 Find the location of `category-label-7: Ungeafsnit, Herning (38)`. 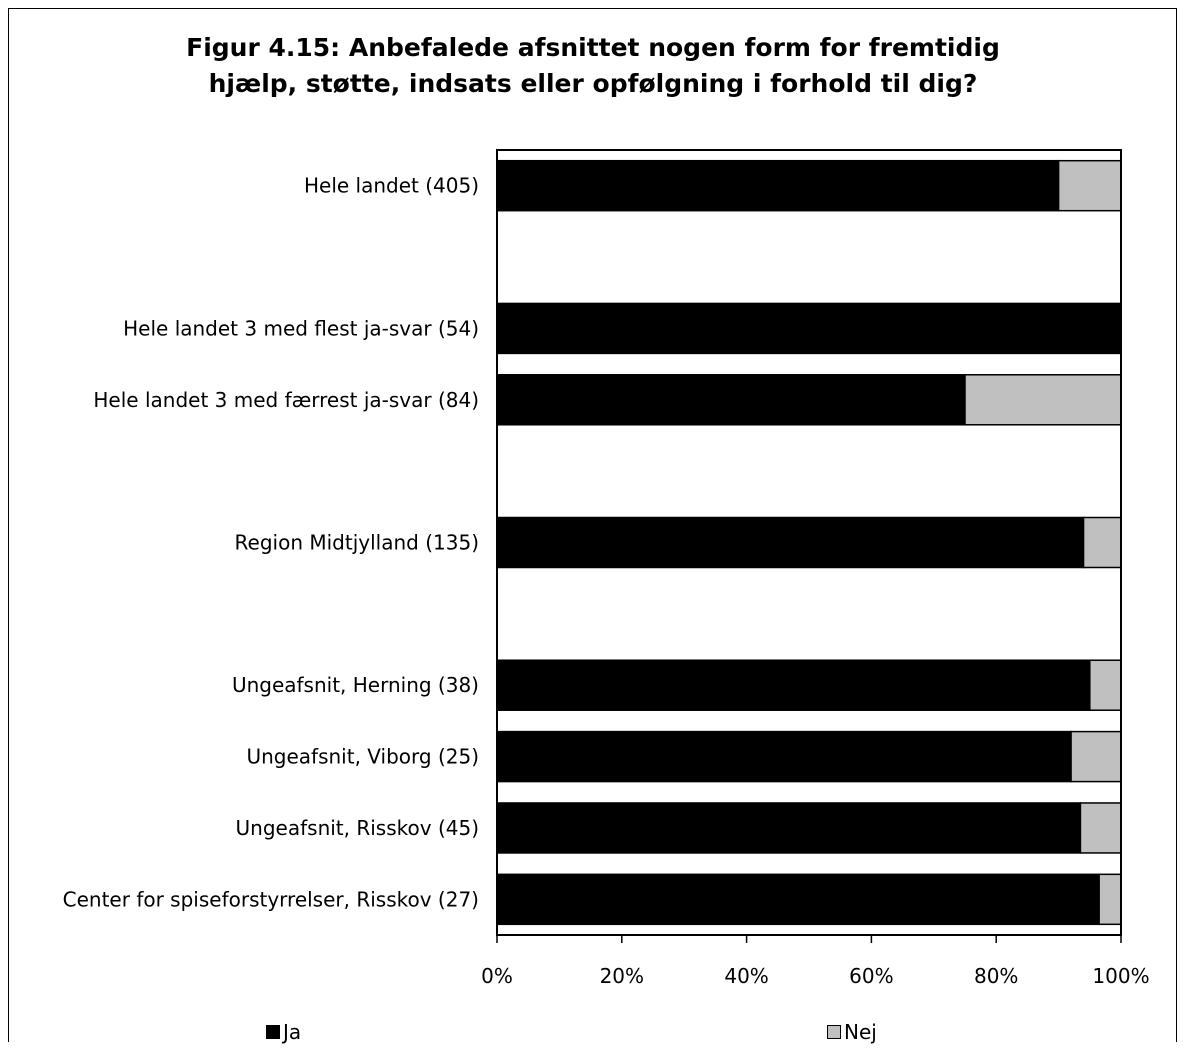

category-label-7: Ungeafsnit, Herning (38) is located at coordinates (355, 685).